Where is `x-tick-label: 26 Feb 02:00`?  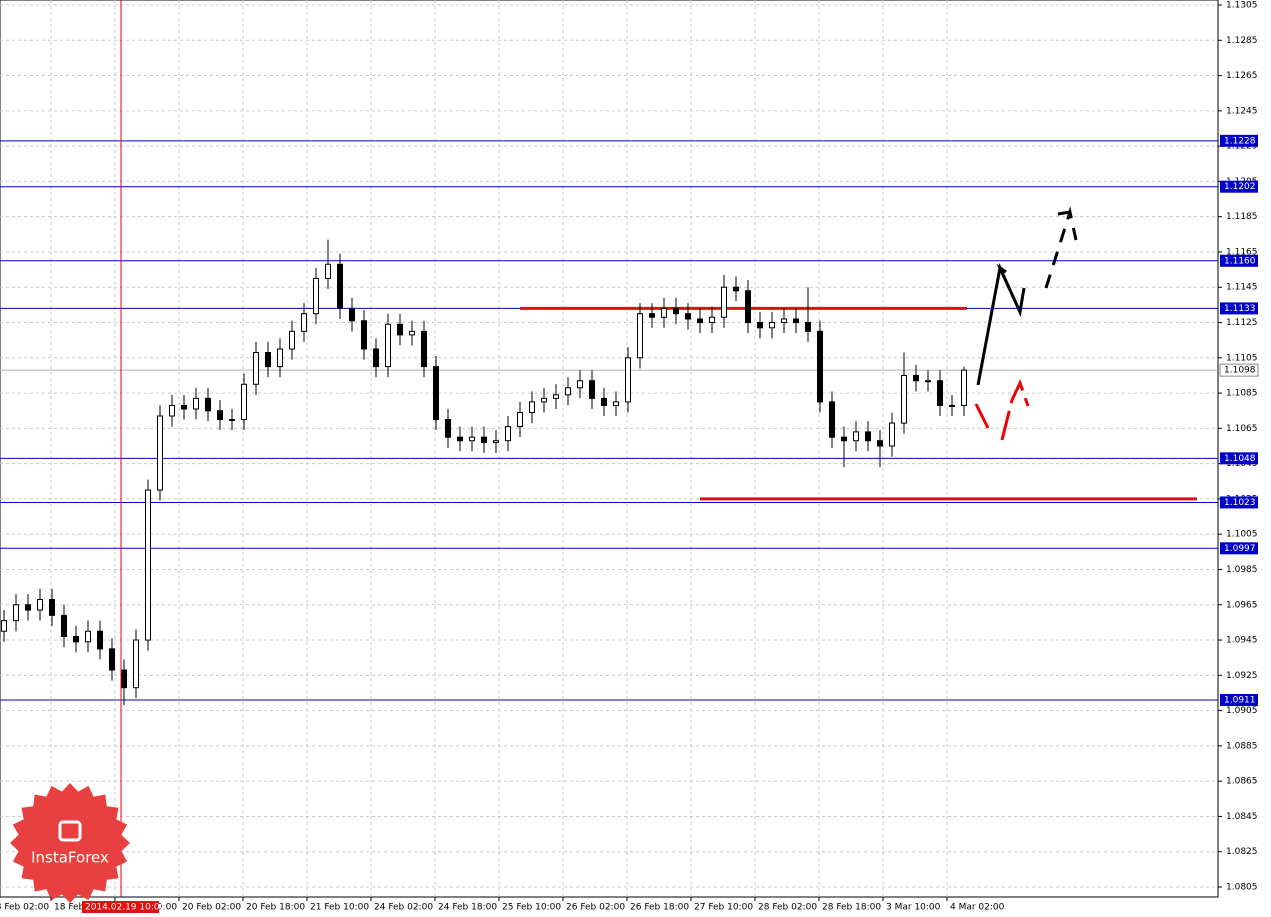
x-tick-label: 26 Feb 02:00 is located at coordinates (595, 908).